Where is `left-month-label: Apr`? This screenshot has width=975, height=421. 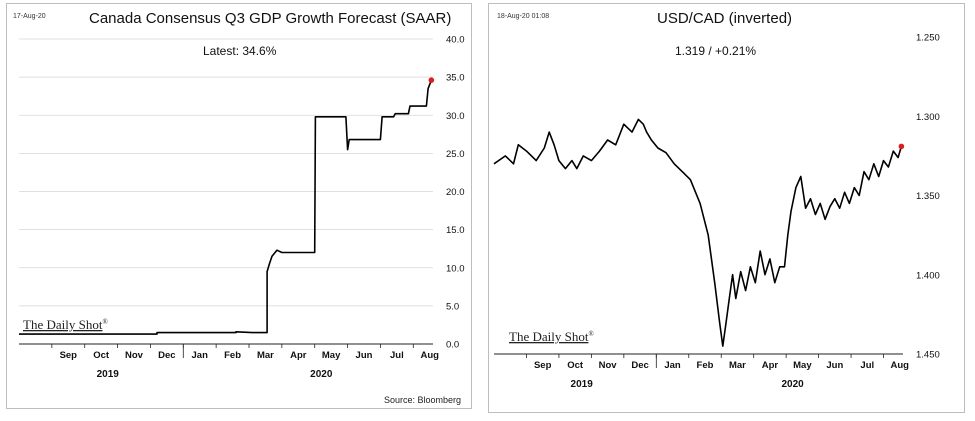
left-month-label: Apr is located at coordinates (298, 355).